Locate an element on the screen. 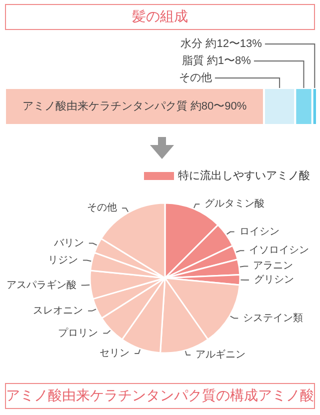 This screenshot has height=415, width=320. slice-label: プロリン is located at coordinates (78, 332).